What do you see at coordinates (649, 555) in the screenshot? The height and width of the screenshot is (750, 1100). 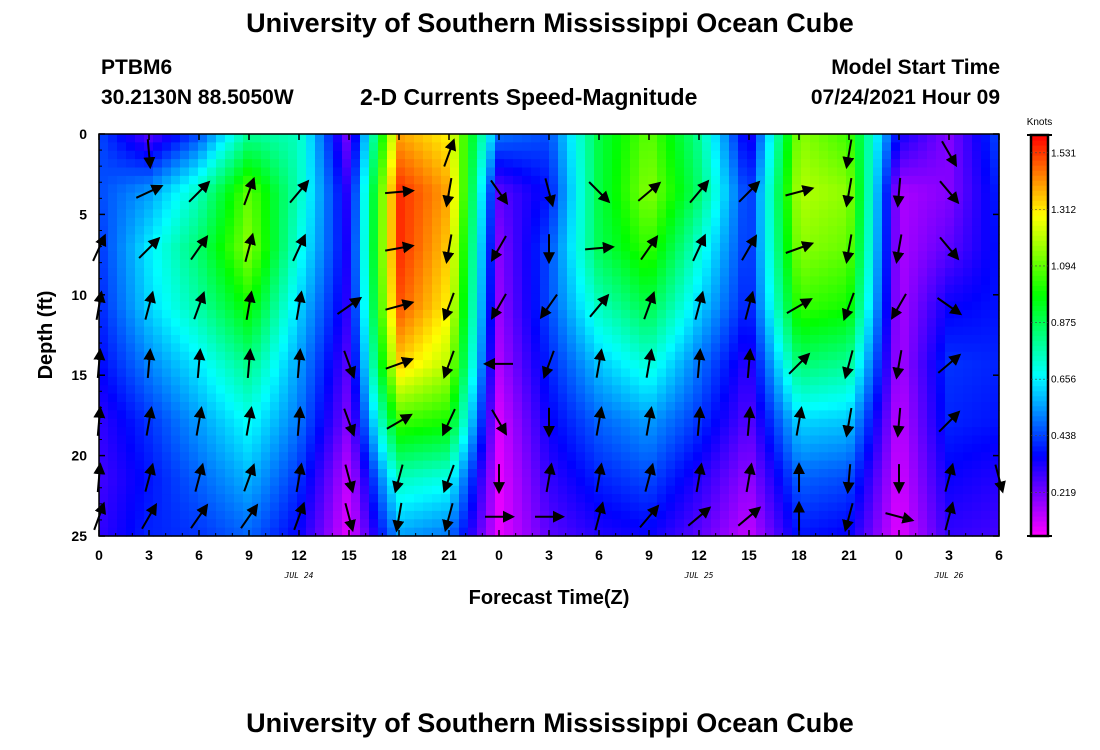 I see `x-tick-label: 9` at bounding box center [649, 555].